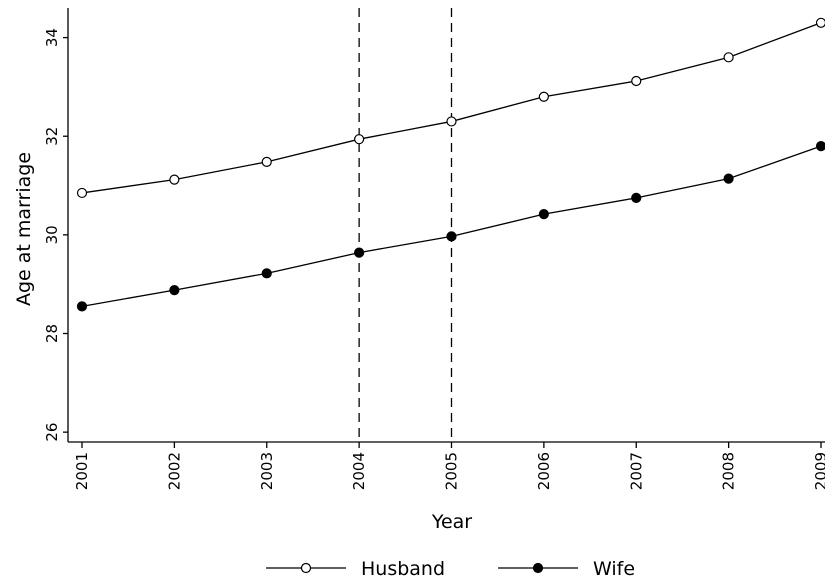  What do you see at coordinates (543, 96) in the screenshot?
I see `point-husband-2006` at bounding box center [543, 96].